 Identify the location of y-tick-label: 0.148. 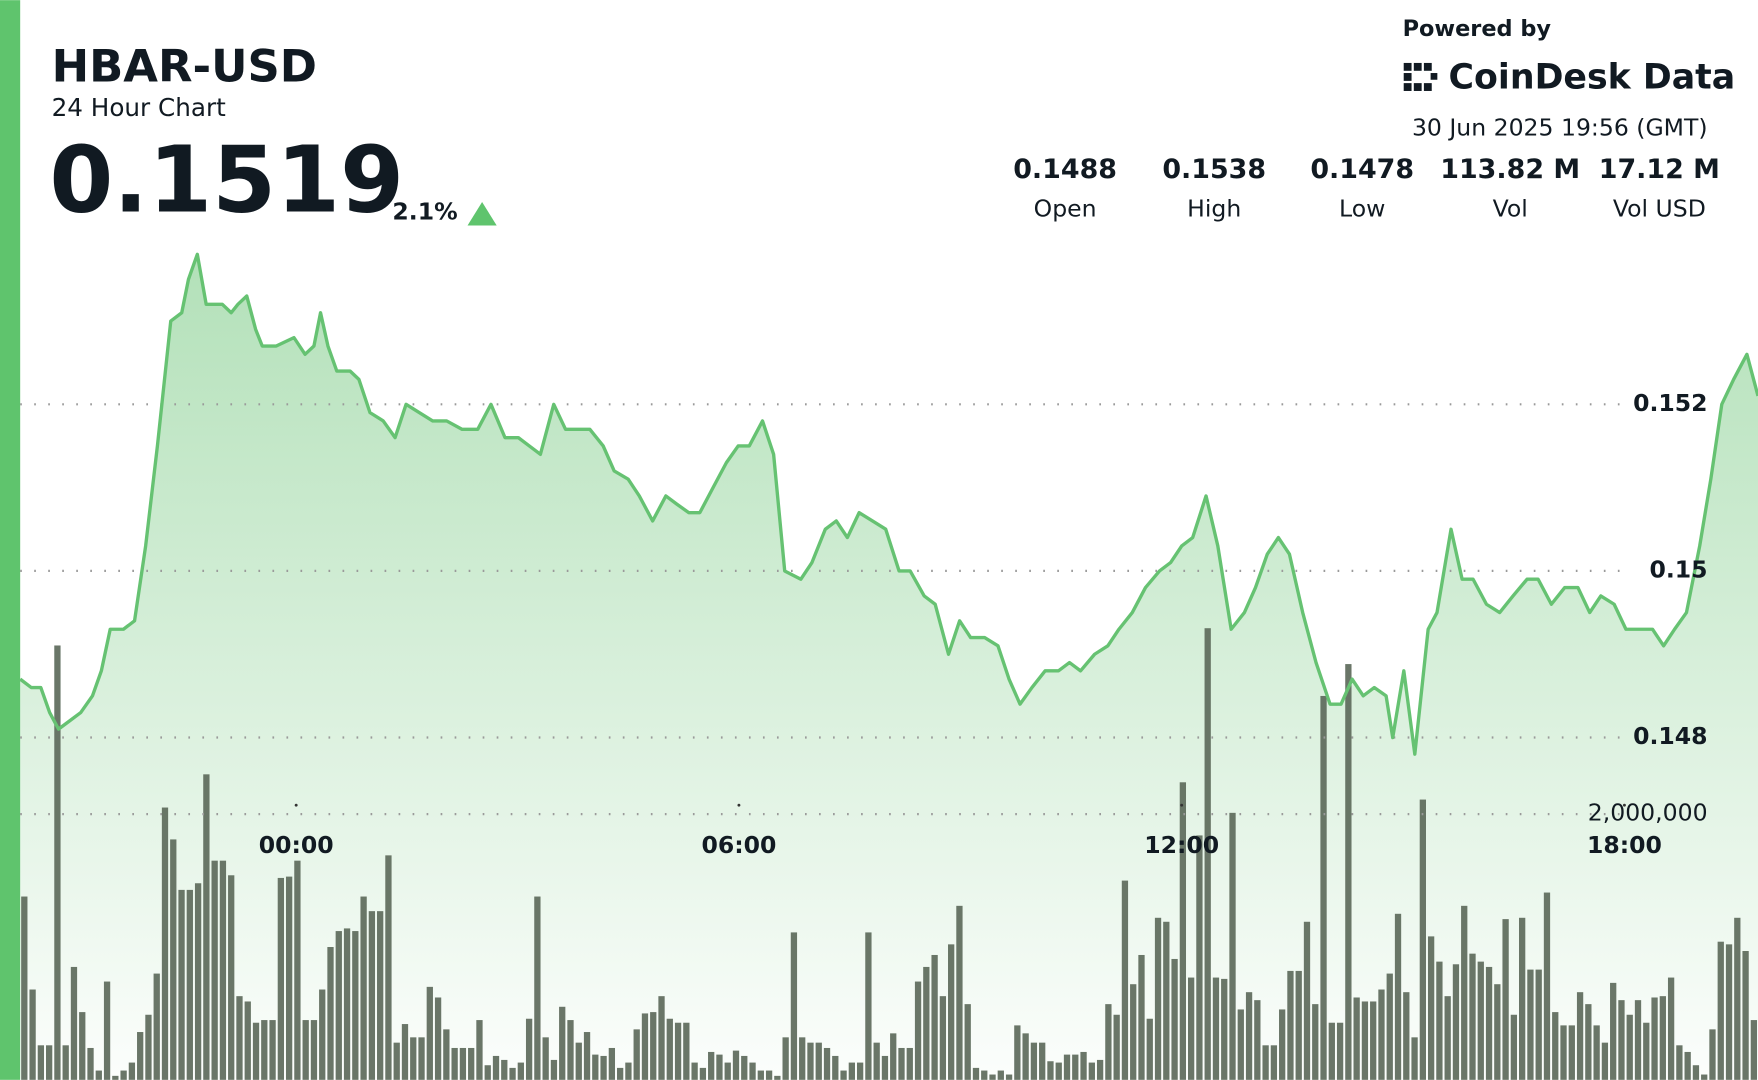
(1670, 736).